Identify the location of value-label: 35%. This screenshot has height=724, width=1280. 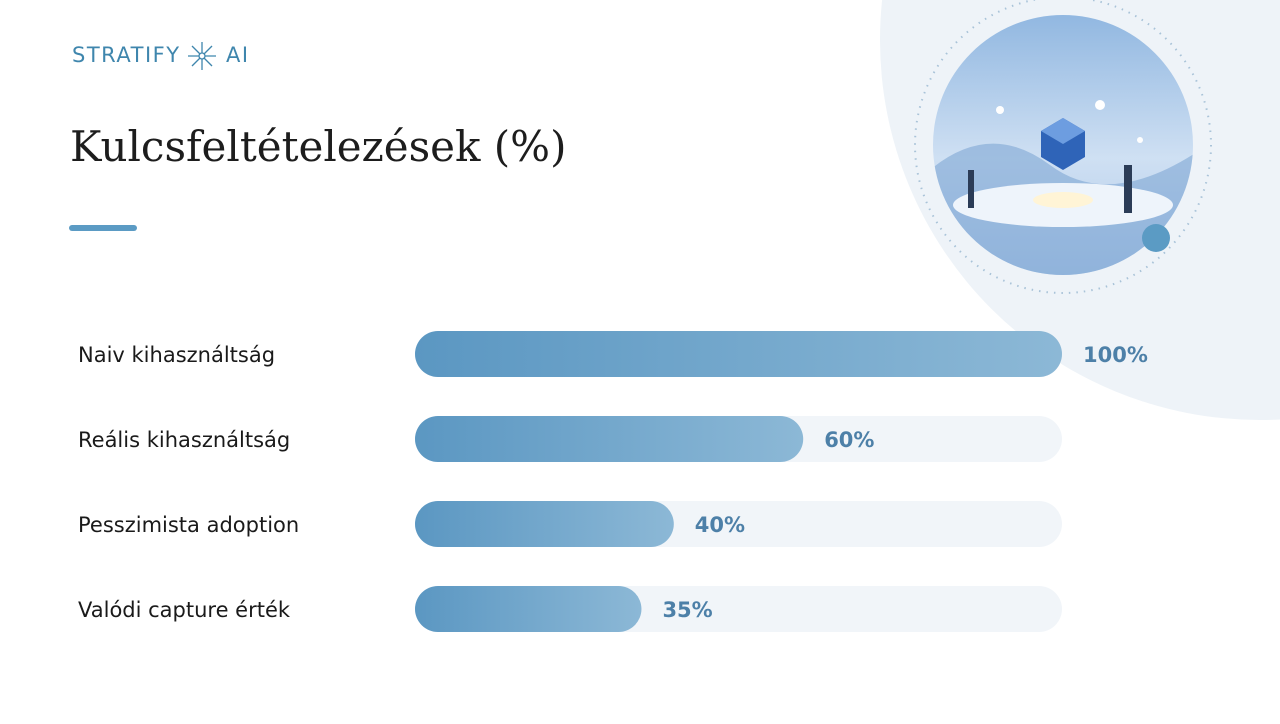
(687, 610).